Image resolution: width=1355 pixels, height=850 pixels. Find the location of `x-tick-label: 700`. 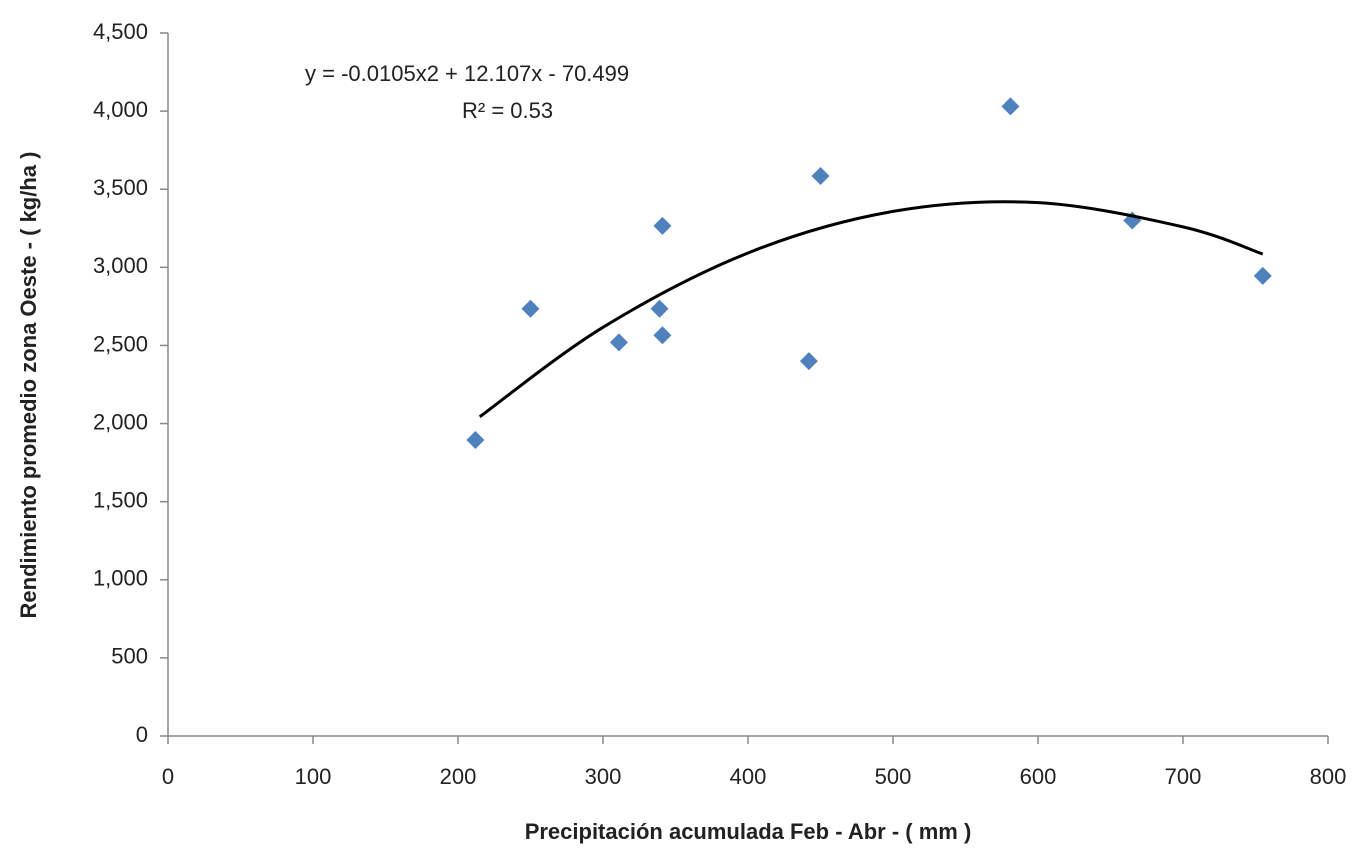

x-tick-label: 700 is located at coordinates (1183, 776).